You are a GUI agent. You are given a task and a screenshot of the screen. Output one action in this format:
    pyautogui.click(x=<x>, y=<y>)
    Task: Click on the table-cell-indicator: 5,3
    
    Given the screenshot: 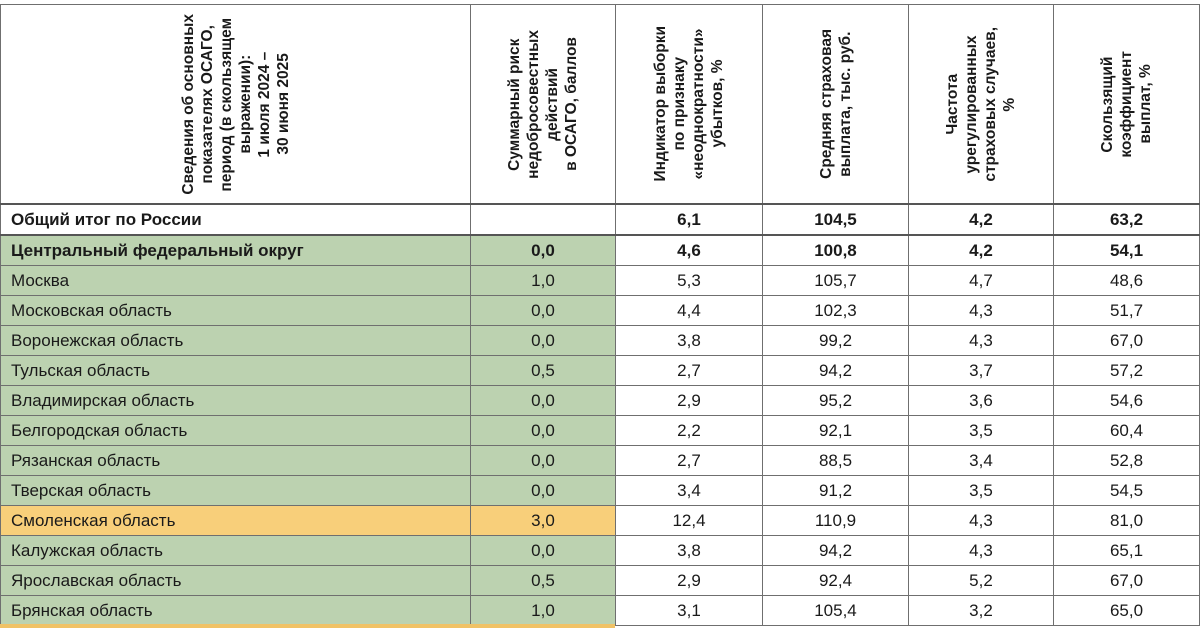 What is the action you would take?
    pyautogui.click(x=689, y=280)
    